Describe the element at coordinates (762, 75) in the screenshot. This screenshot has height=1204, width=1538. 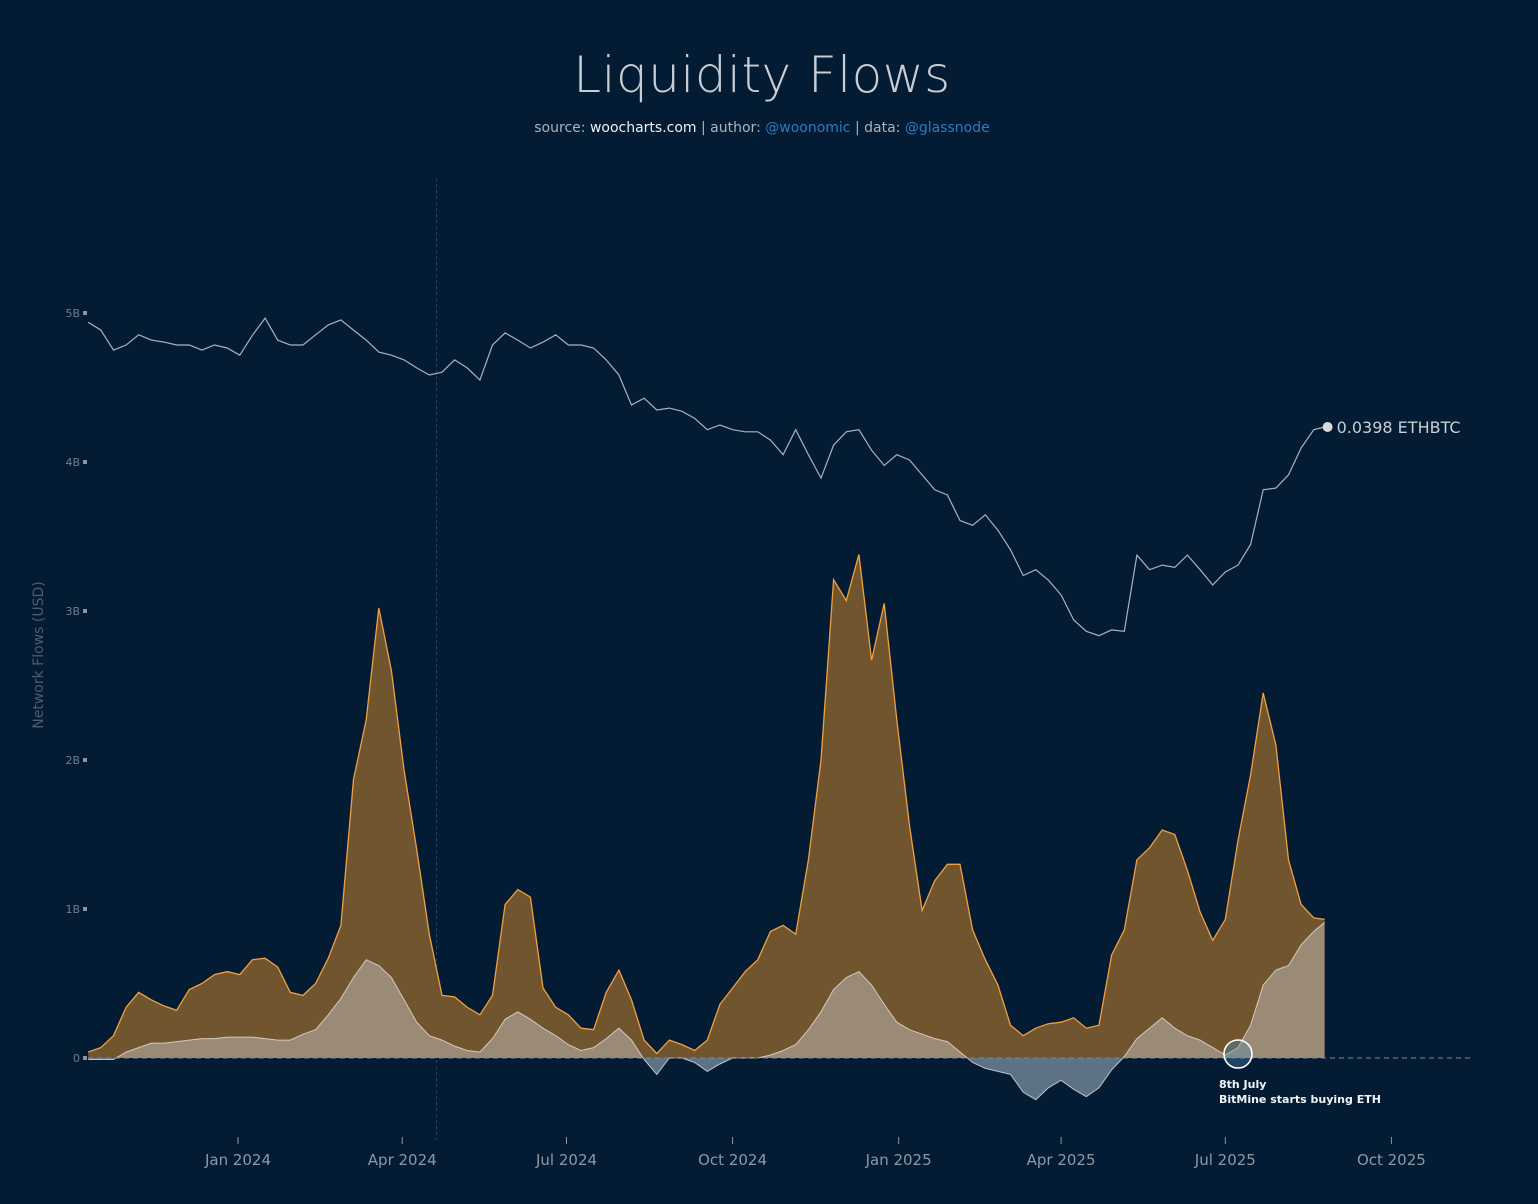
I see `chart-title: Liquidity Flows` at that location.